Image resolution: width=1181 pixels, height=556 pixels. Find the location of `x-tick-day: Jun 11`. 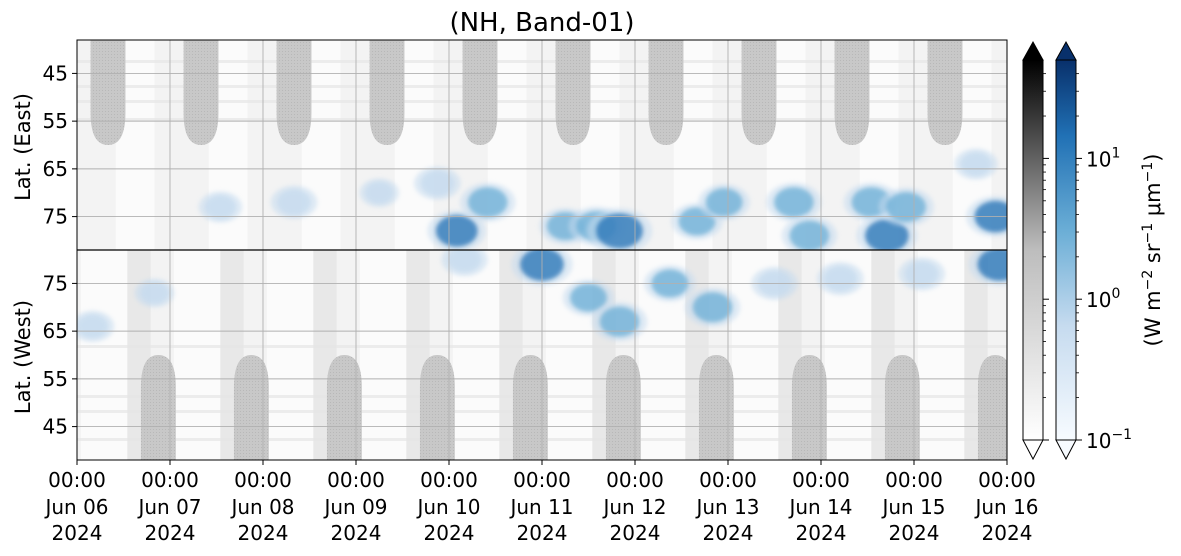

x-tick-day: Jun 11 is located at coordinates (540, 507).